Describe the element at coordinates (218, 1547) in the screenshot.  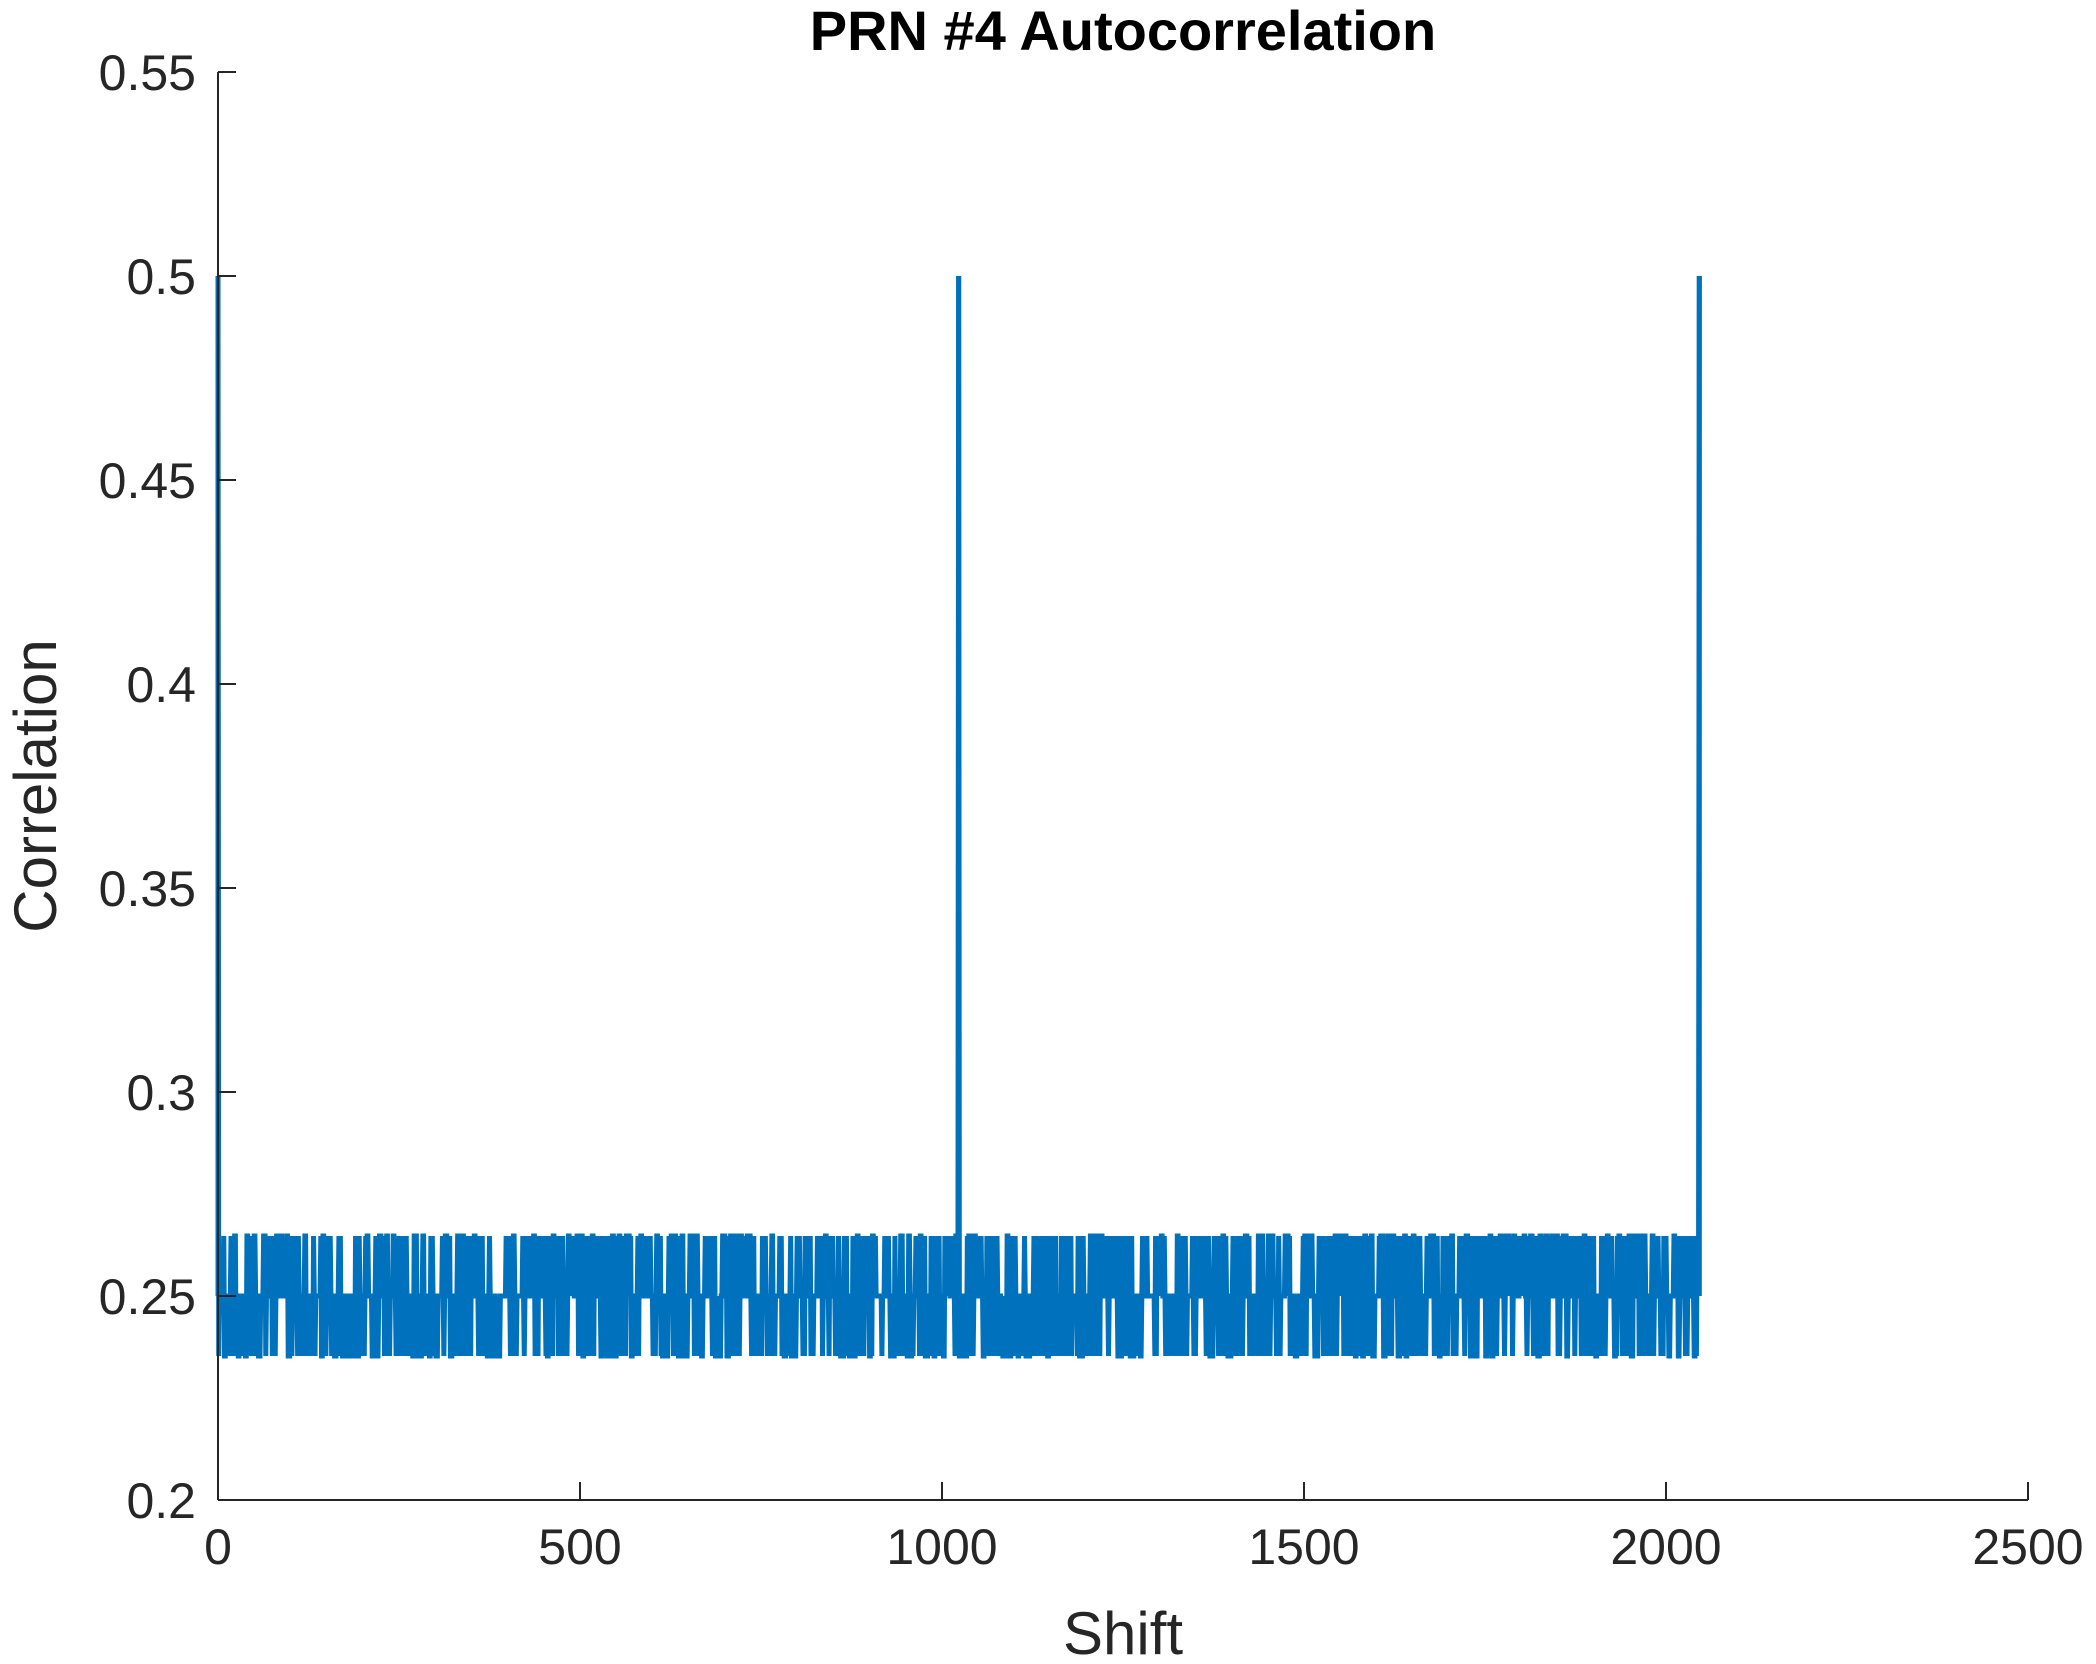
I see `x-tick-label: 0` at that location.